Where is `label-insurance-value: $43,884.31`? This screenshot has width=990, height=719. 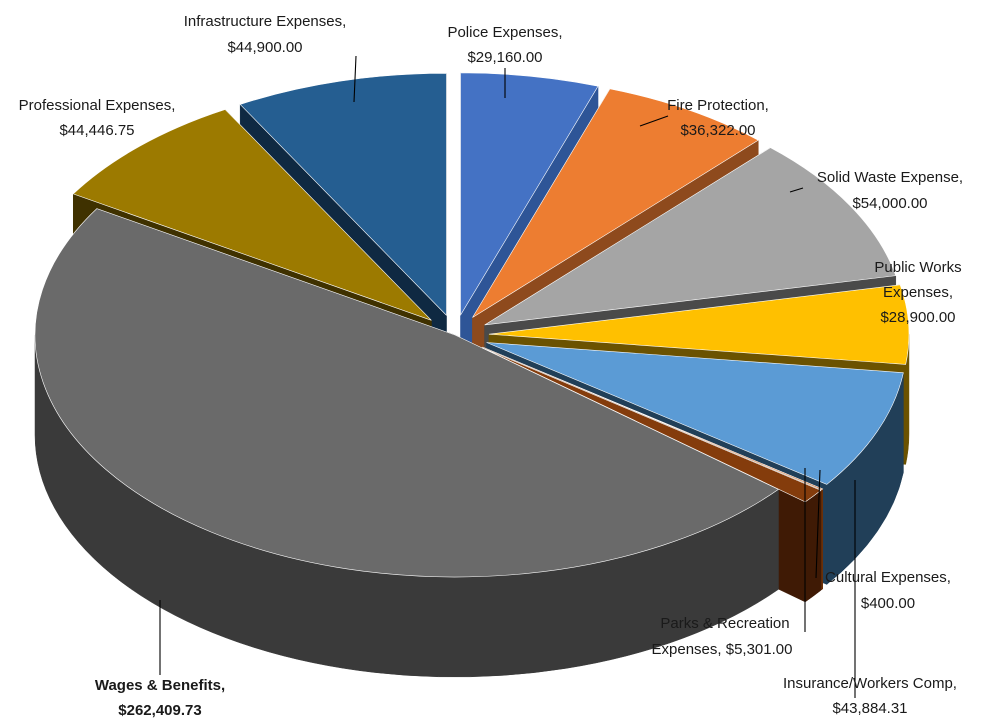 label-insurance-value: $43,884.31 is located at coordinates (869, 708).